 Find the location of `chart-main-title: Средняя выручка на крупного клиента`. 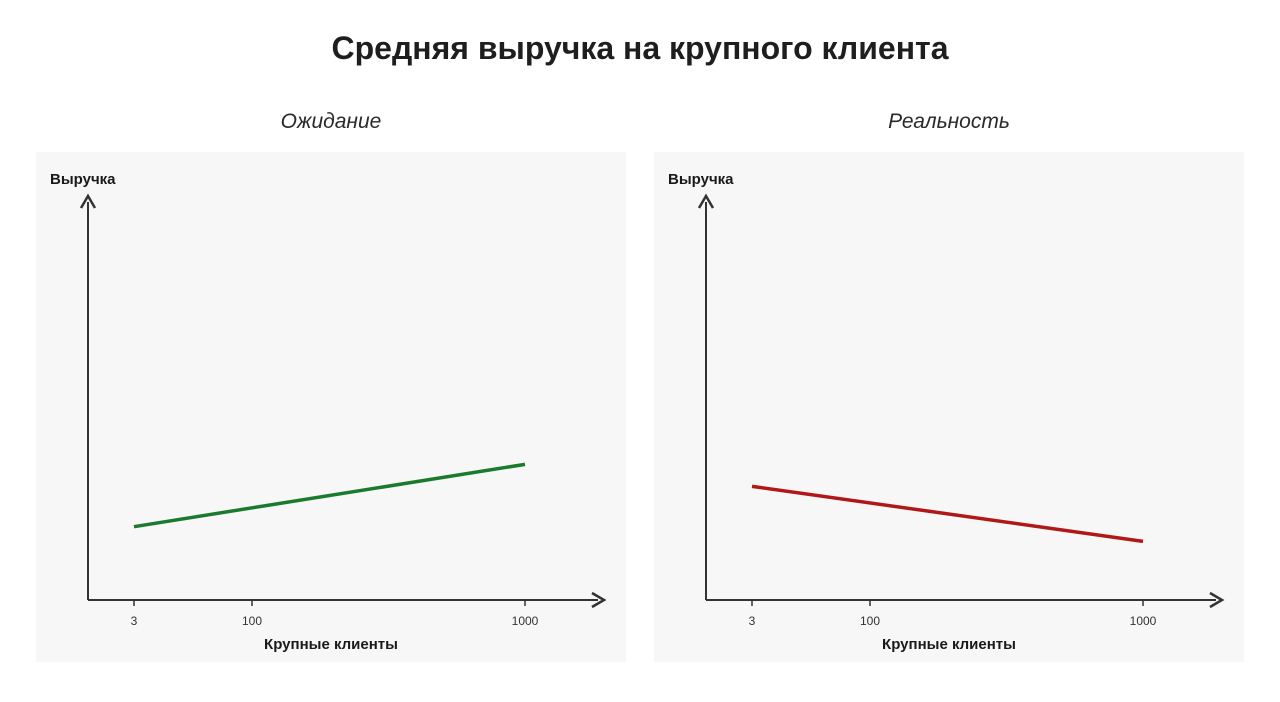

chart-main-title: Средняя выручка на крупного клиента is located at coordinates (640, 48).